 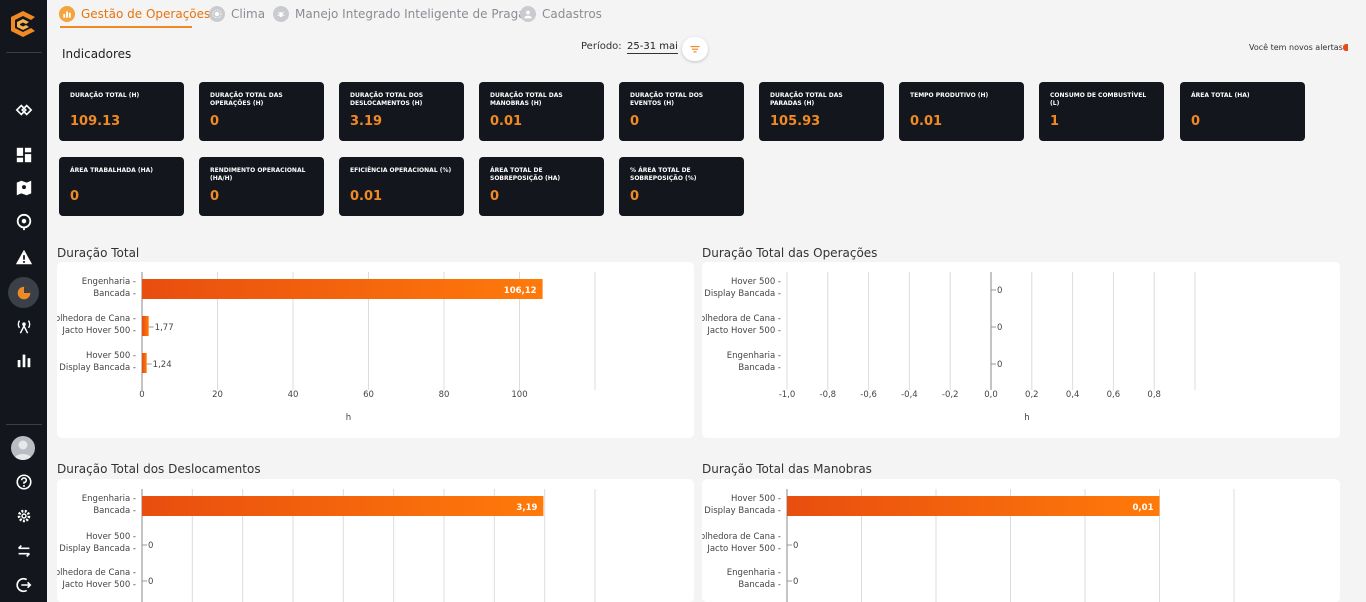 What do you see at coordinates (366, 121) in the screenshot?
I see `kpi-value: 3.19` at bounding box center [366, 121].